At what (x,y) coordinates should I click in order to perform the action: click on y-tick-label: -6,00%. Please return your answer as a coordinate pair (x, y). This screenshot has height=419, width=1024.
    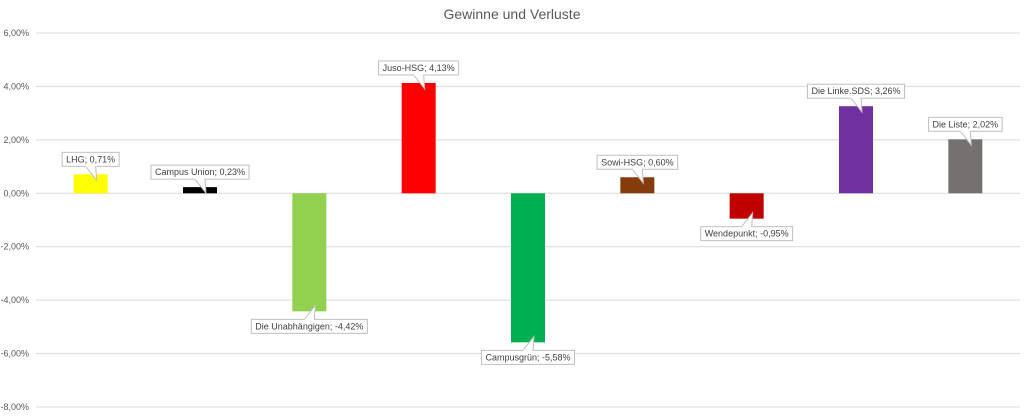
    Looking at the image, I should click on (14, 354).